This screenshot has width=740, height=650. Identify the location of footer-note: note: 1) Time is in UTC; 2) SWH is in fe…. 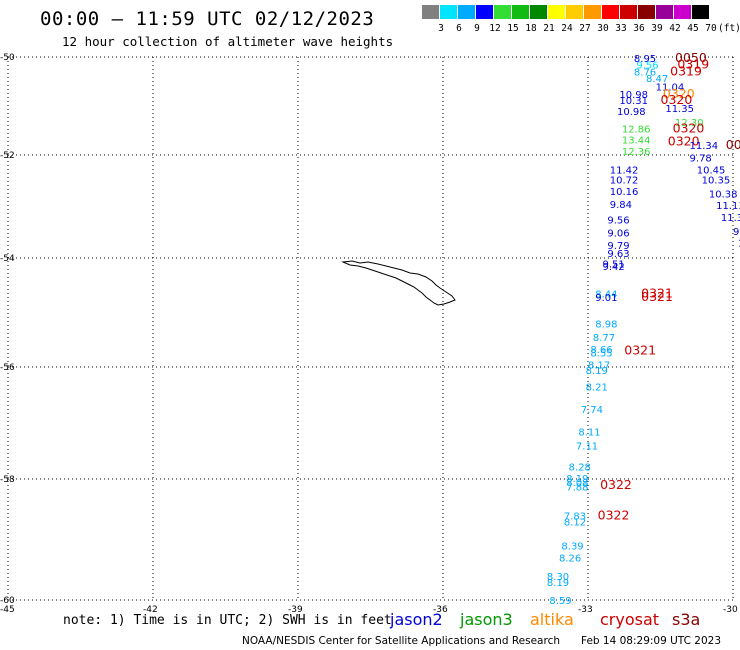
(227, 620).